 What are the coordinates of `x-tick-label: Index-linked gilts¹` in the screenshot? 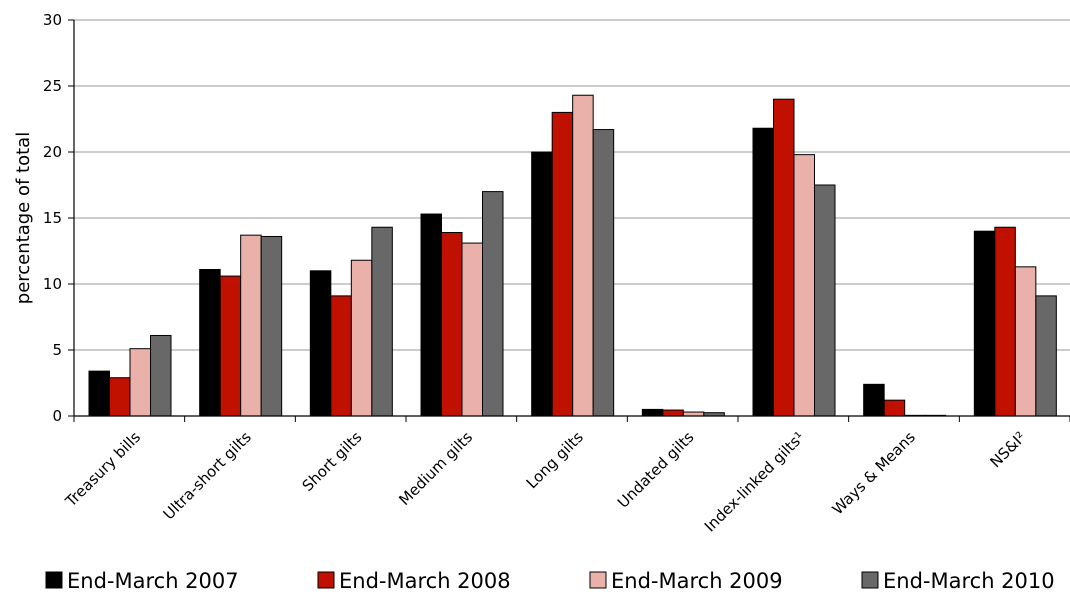 It's located at (754, 481).